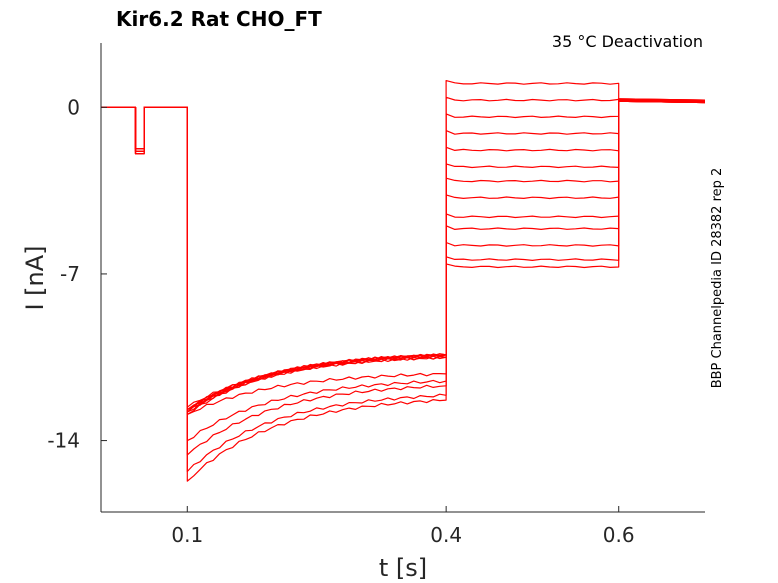 This screenshot has height=583, width=778. Describe the element at coordinates (187, 535) in the screenshot. I see `x-tick-label: 0.1` at that location.